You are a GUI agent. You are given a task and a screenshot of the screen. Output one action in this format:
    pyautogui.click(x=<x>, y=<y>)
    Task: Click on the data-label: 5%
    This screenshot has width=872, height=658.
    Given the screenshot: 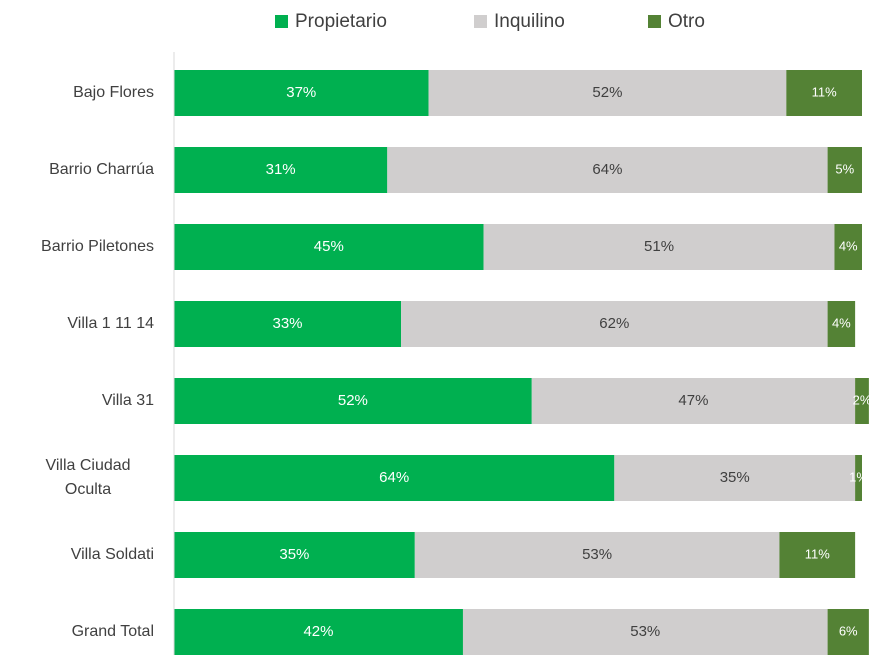 What is the action you would take?
    pyautogui.click(x=844, y=168)
    